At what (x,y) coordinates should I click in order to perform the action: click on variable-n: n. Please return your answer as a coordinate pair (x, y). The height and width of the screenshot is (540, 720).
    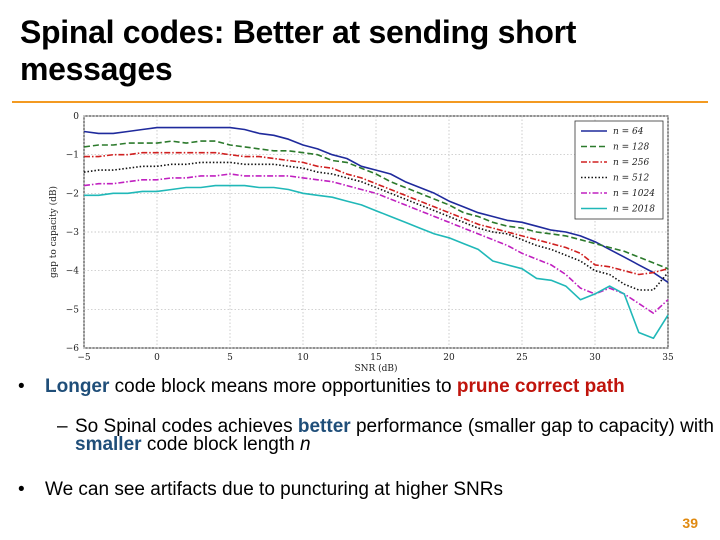
    Looking at the image, I should click on (305, 444).